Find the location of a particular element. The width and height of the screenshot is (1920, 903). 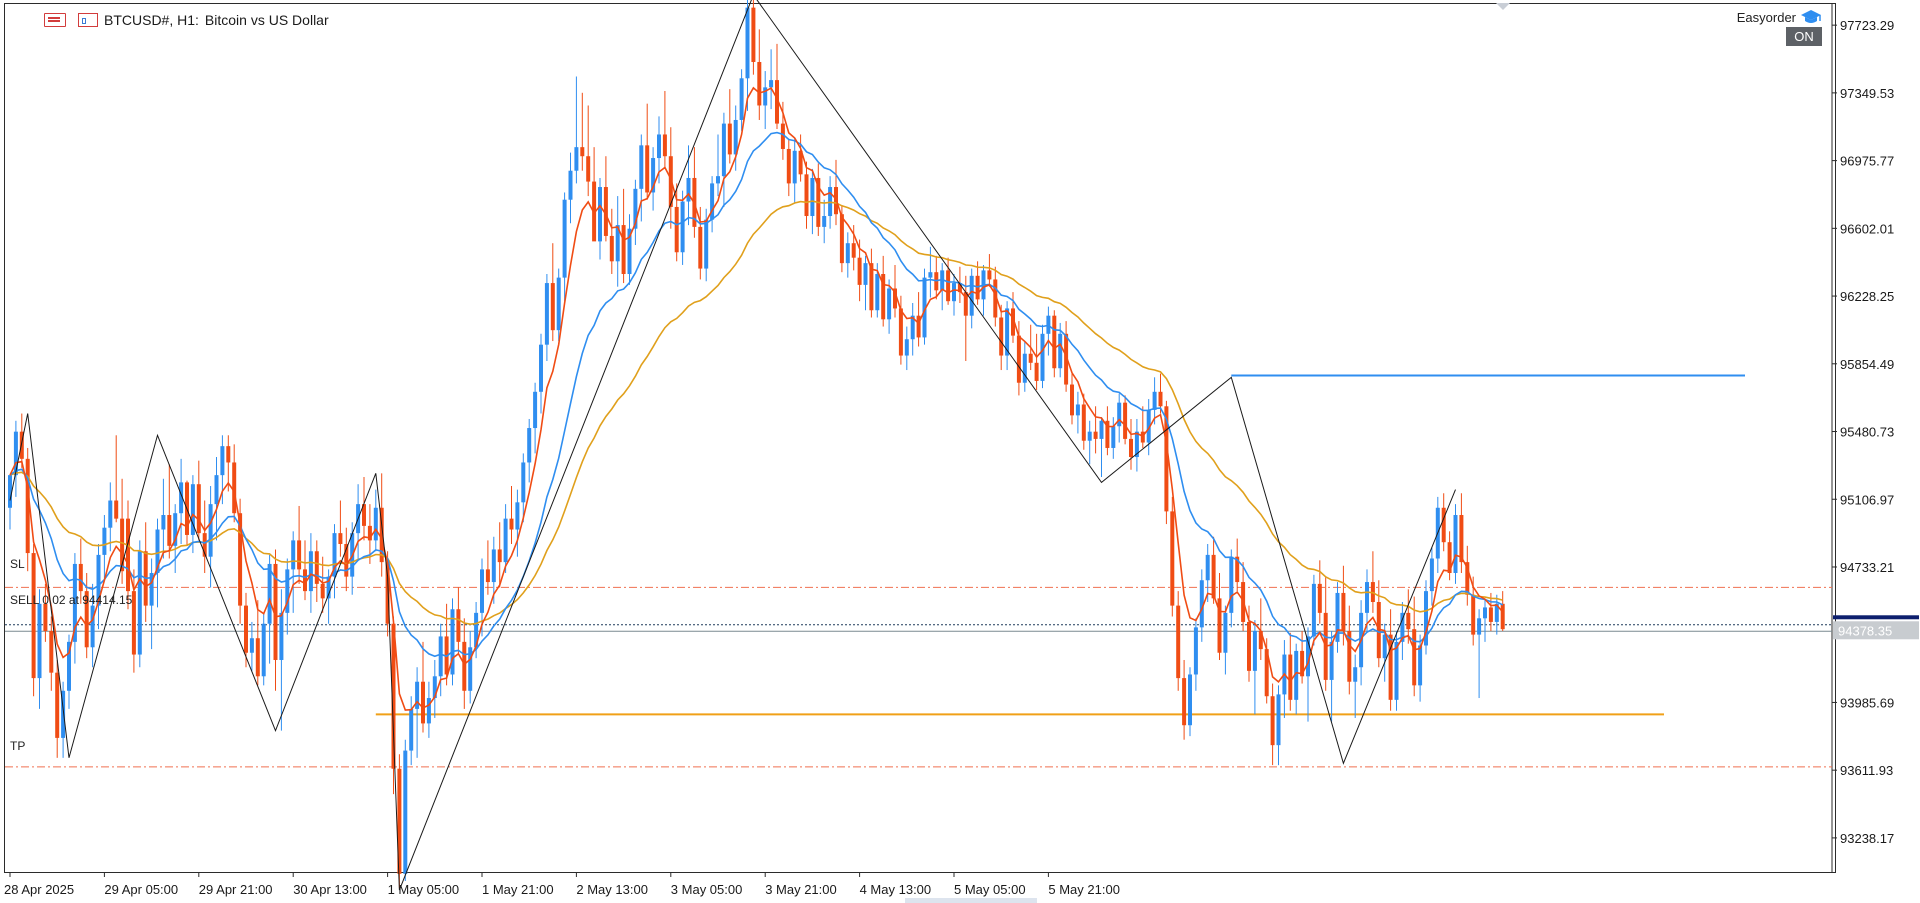

x-tick-label: 2 May 13:00 is located at coordinates (612, 889).